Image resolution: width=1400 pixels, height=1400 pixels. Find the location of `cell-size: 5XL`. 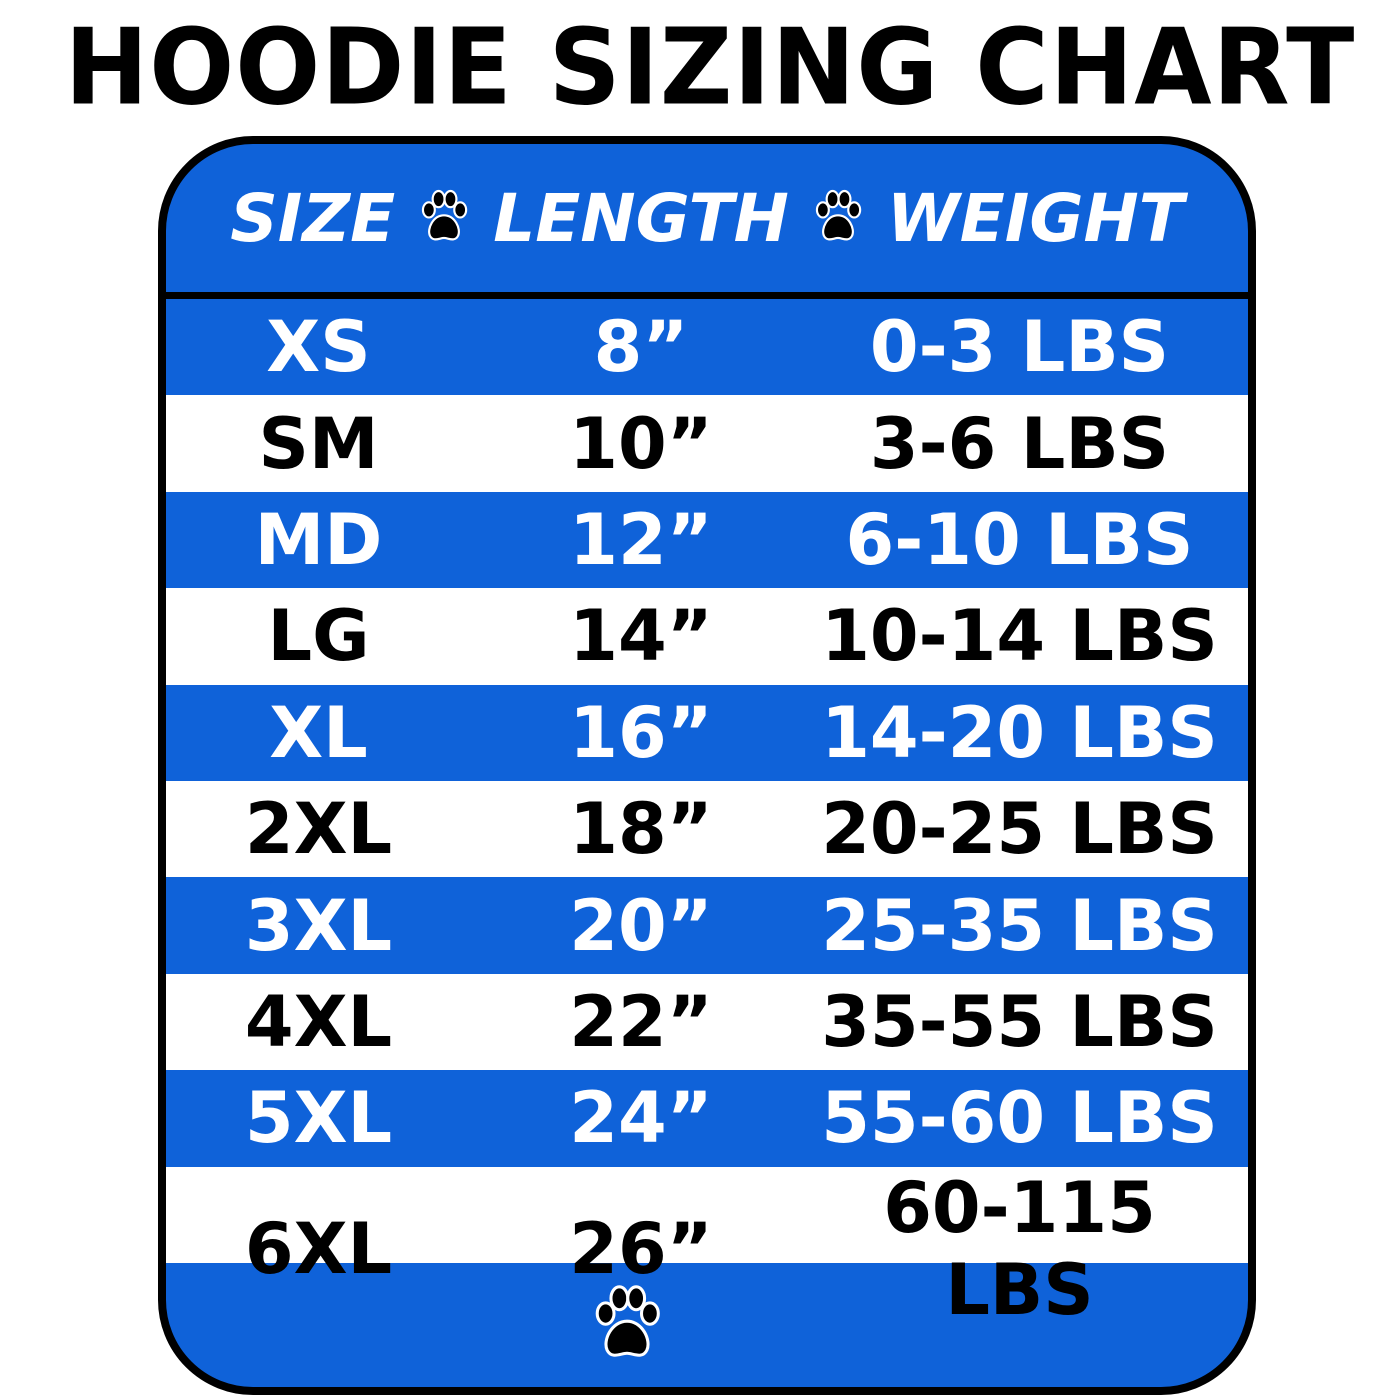

cell-size: 5XL is located at coordinates (318, 1118).